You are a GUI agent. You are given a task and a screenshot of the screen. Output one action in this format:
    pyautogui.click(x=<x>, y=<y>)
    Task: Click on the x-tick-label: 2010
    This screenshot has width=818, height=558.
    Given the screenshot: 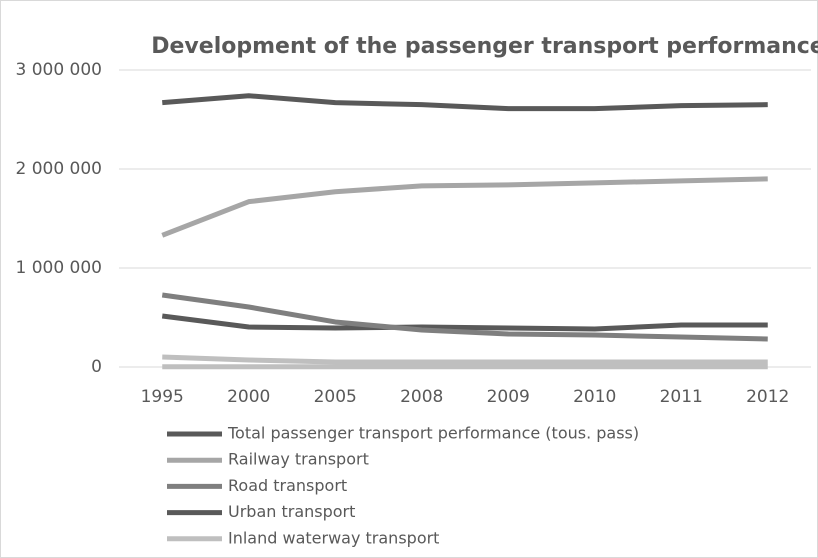 What is the action you would take?
    pyautogui.click(x=594, y=397)
    